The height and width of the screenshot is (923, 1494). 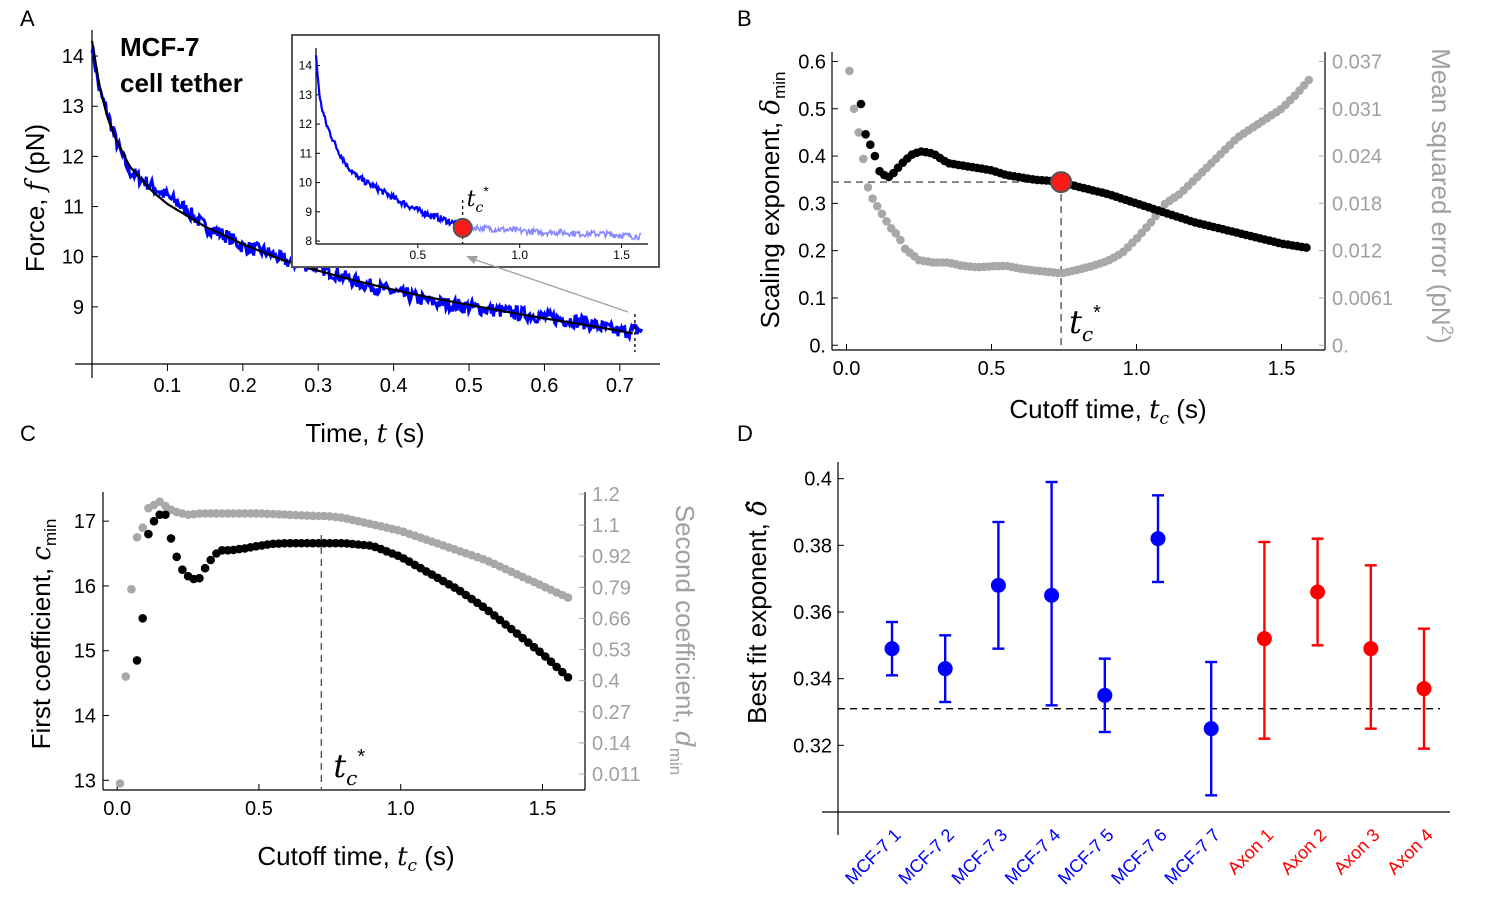 What do you see at coordinates (344, 642) in the screenshot?
I see `panel-c-series` at bounding box center [344, 642].